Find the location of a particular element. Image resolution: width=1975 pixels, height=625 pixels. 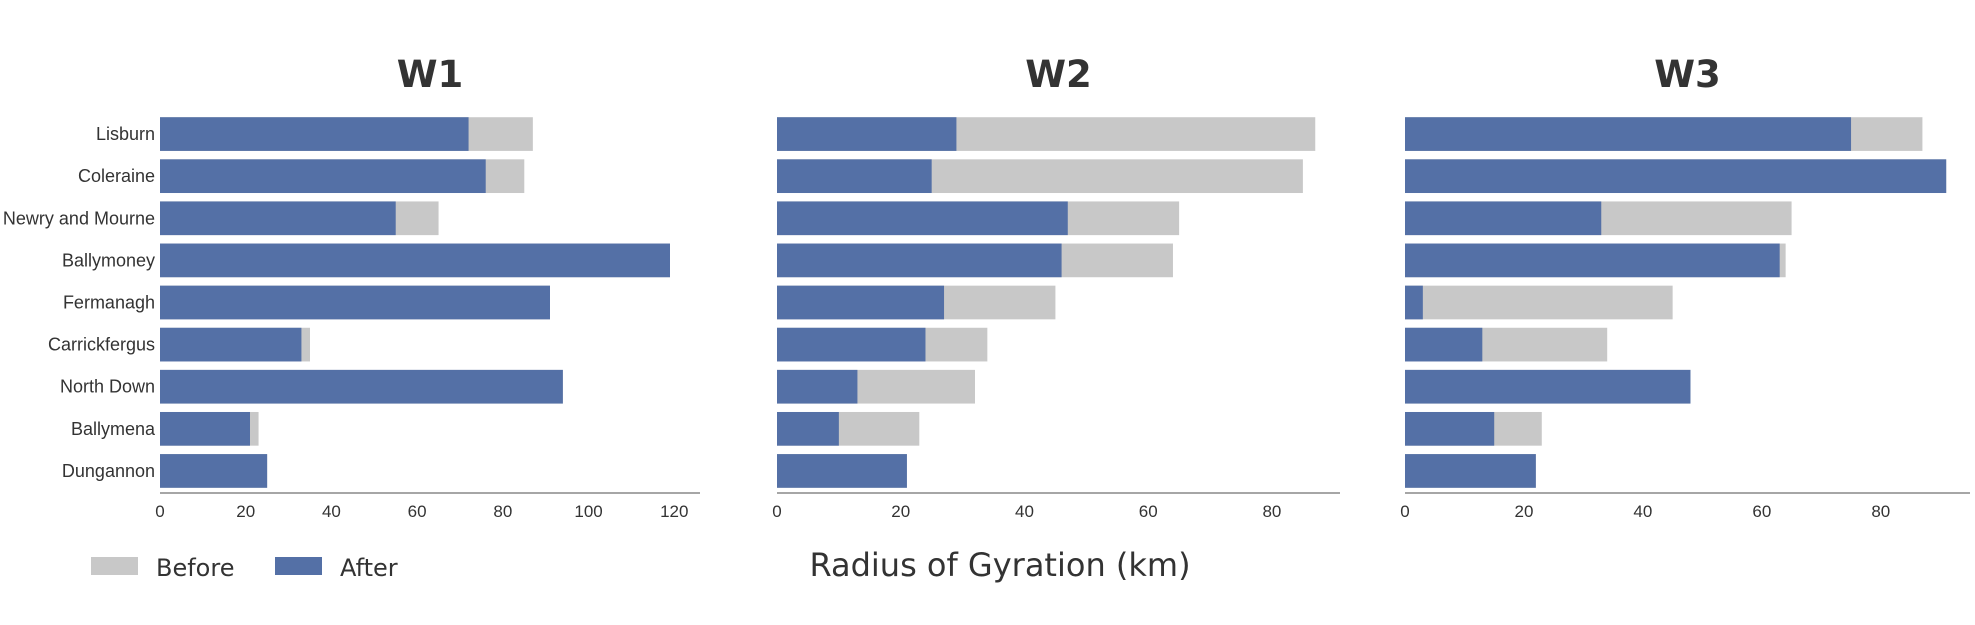

category-label: Dungannon is located at coordinates (108, 471).